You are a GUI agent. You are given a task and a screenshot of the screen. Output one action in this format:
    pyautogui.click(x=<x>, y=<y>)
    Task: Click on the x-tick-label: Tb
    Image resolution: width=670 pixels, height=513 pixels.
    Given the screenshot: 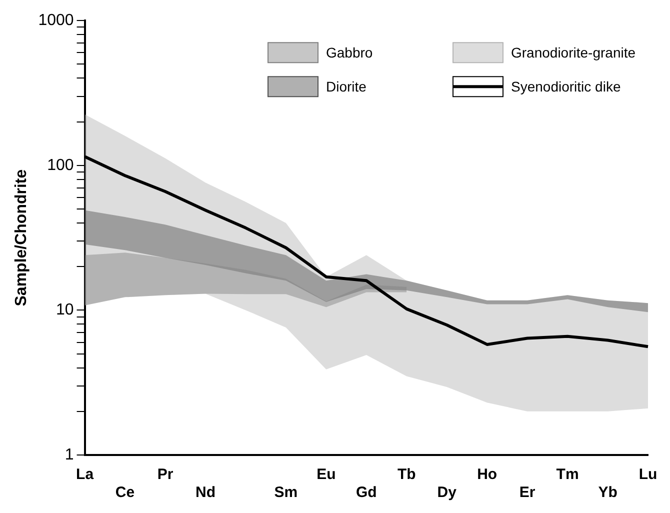 What is the action you would take?
    pyautogui.click(x=406, y=475)
    